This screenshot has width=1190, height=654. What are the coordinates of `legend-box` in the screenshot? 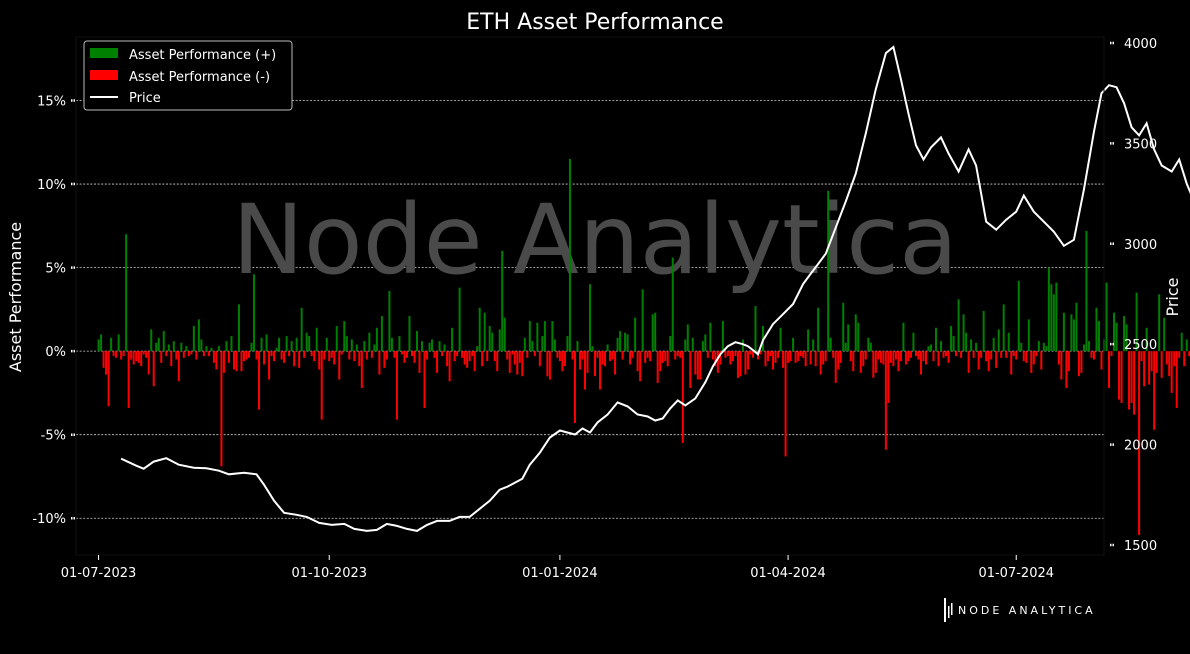 It's located at (188, 75).